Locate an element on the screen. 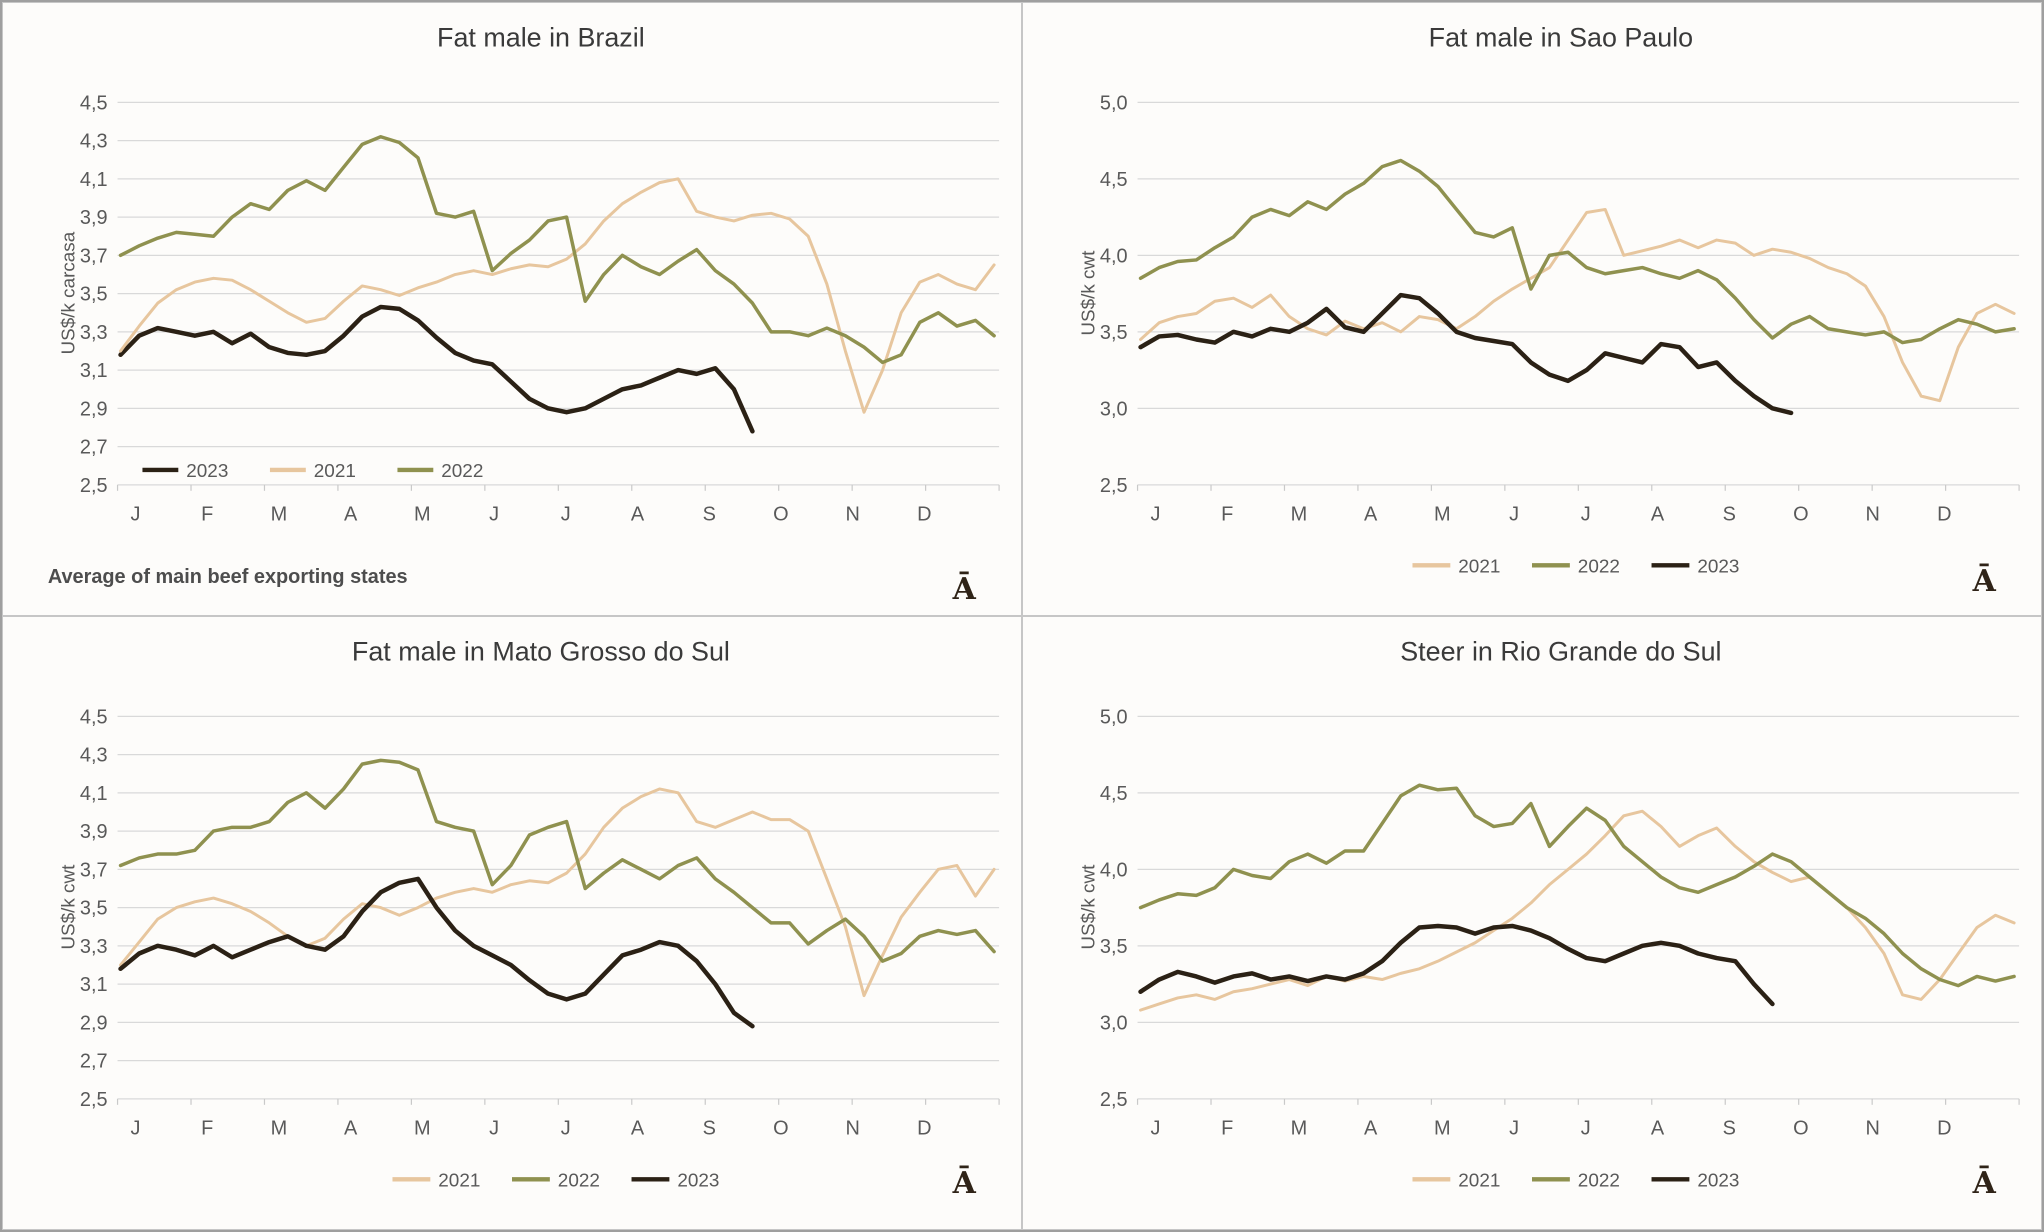  chart-note: Average of main beef exporting states is located at coordinates (228, 577).